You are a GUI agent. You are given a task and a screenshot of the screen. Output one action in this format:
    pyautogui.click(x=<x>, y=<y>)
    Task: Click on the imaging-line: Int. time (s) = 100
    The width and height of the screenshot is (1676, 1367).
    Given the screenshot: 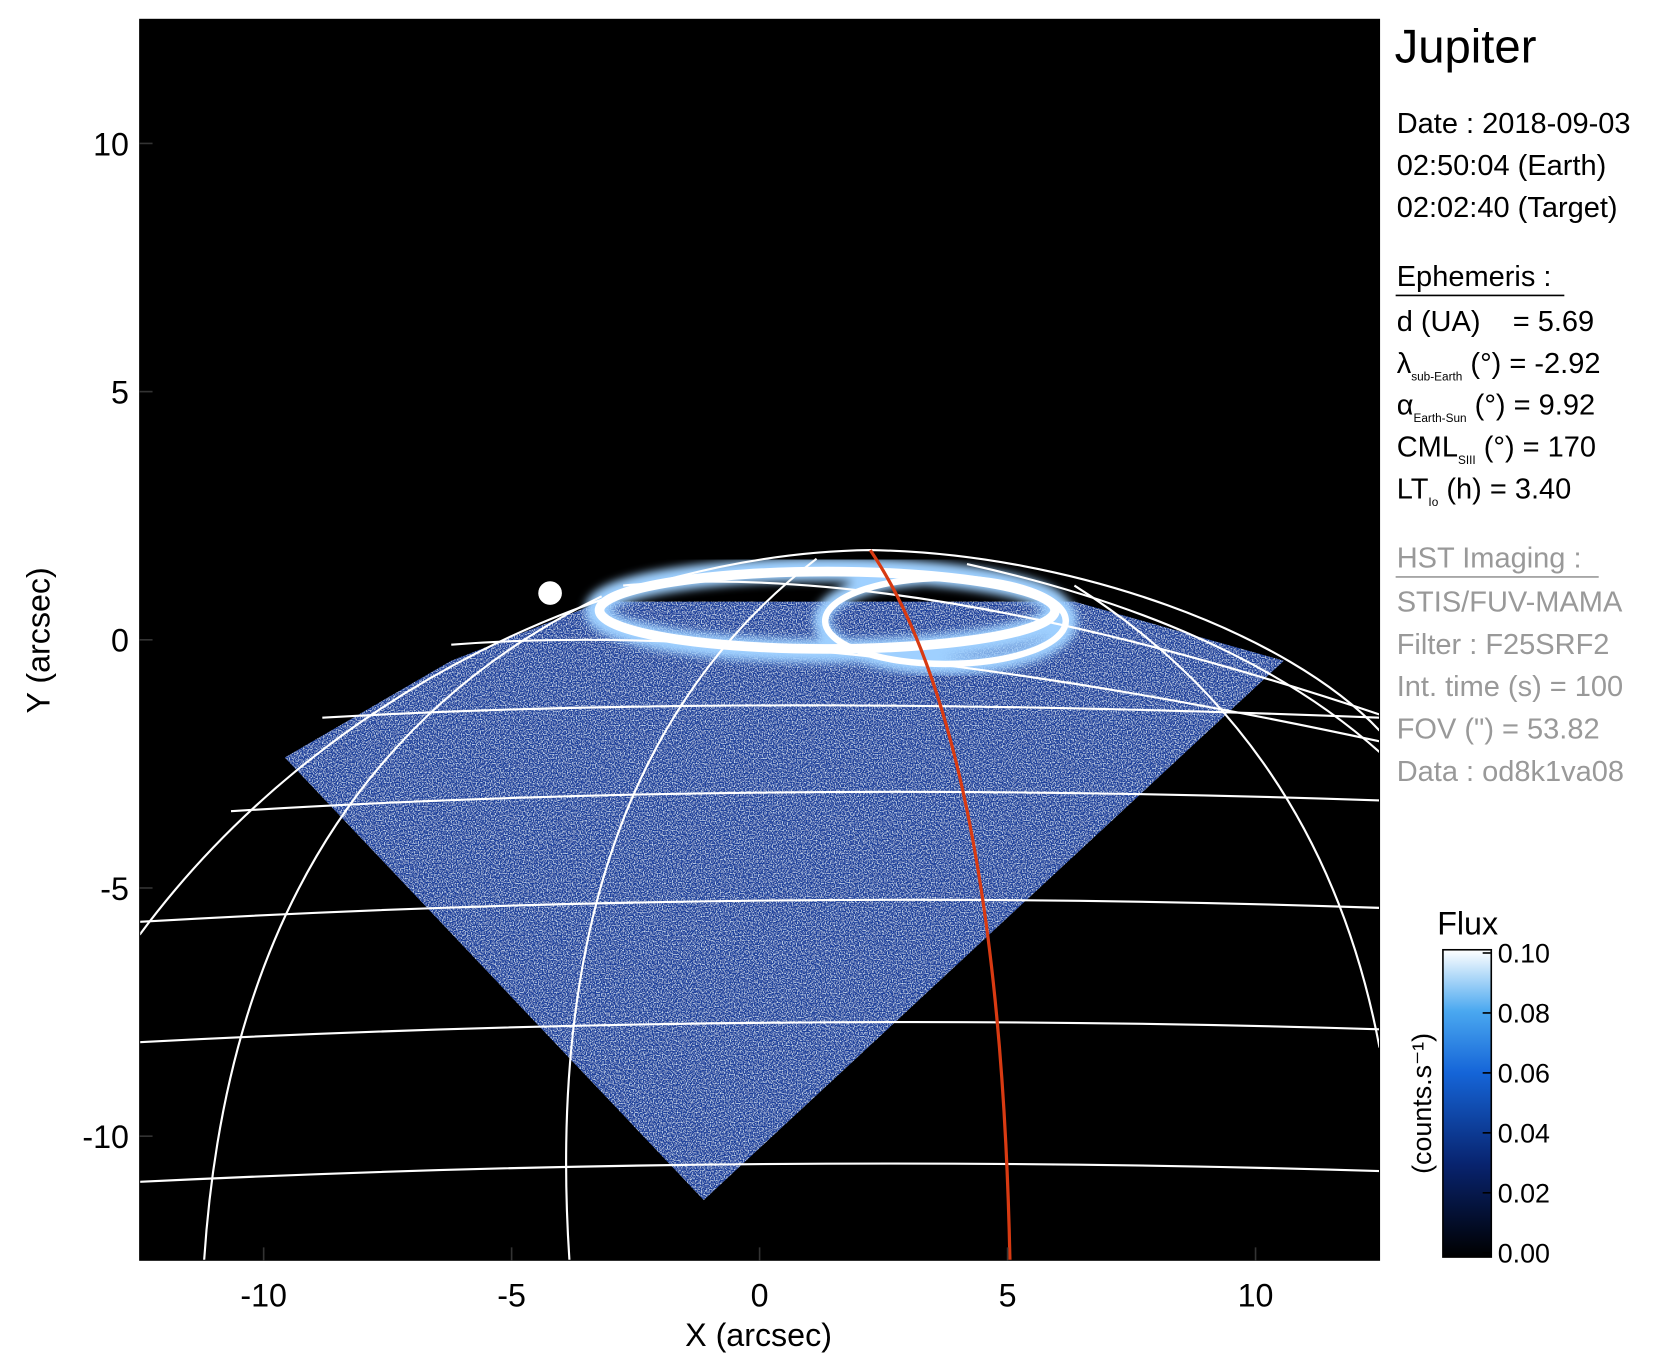 What is the action you would take?
    pyautogui.click(x=1510, y=687)
    